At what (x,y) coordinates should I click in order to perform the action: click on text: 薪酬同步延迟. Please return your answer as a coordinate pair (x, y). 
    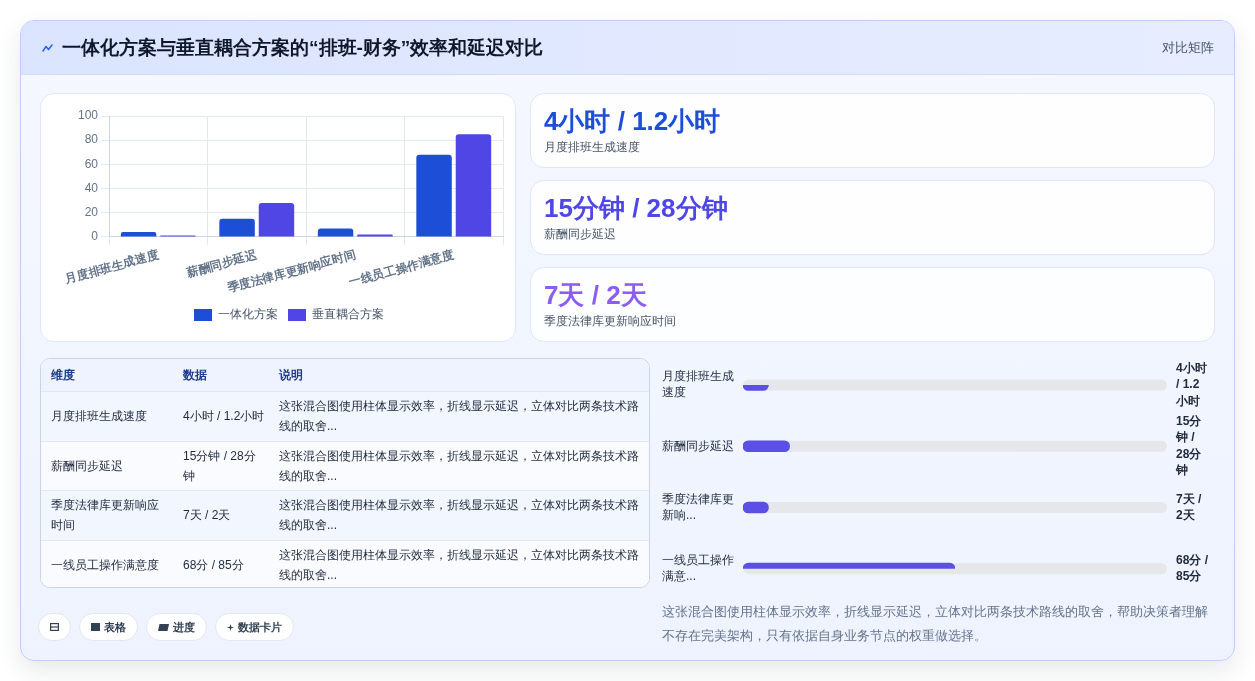
    Looking at the image, I should click on (580, 234).